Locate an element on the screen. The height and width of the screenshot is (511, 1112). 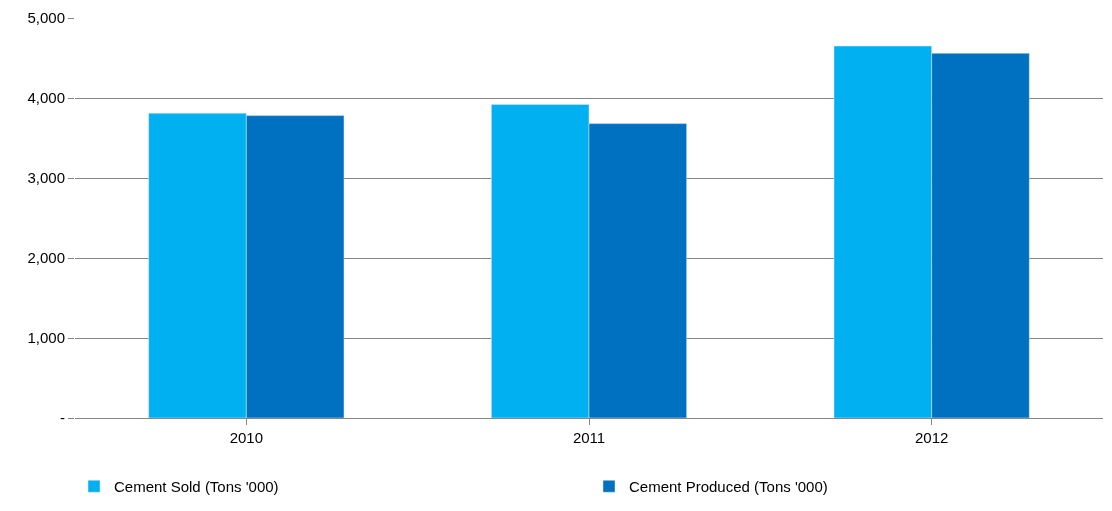
y-tick-label: 3,000 is located at coordinates (46, 178).